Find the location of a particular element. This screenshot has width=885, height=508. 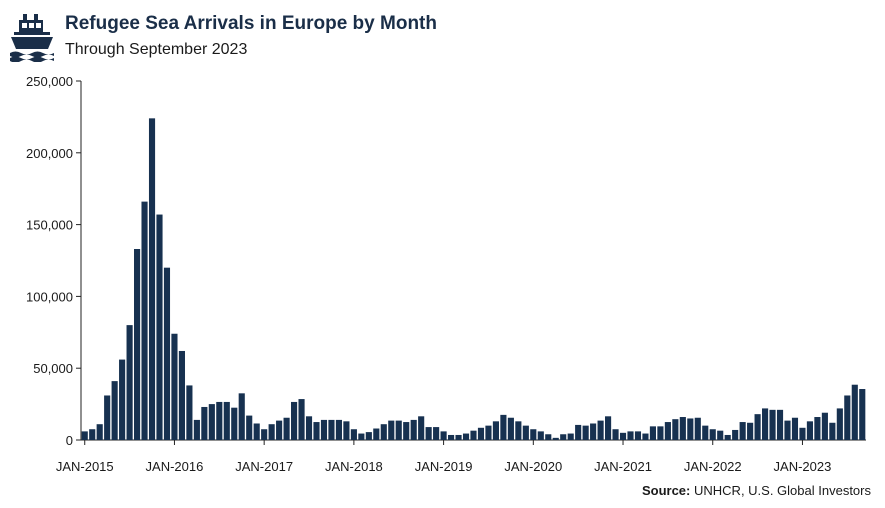

y-tick-label: 150,000 is located at coordinates (49, 225).